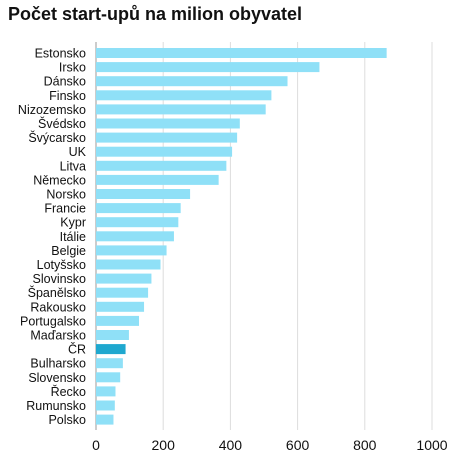 This screenshot has width=463, height=461. I want to click on category-label: Norsko, so click(66, 195).